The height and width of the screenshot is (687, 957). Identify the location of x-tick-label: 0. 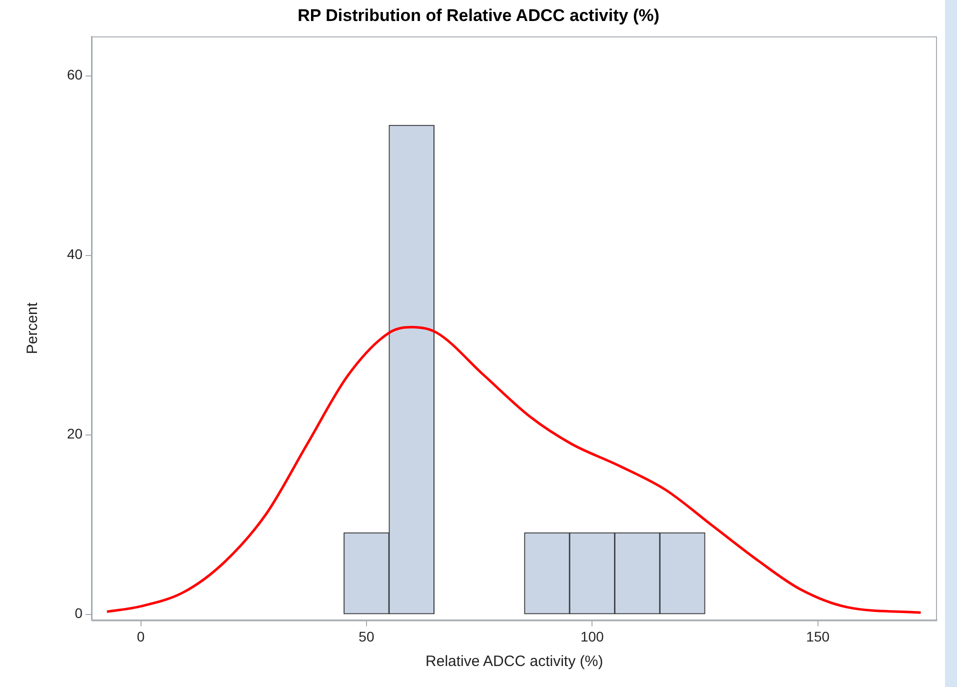
(140, 636).